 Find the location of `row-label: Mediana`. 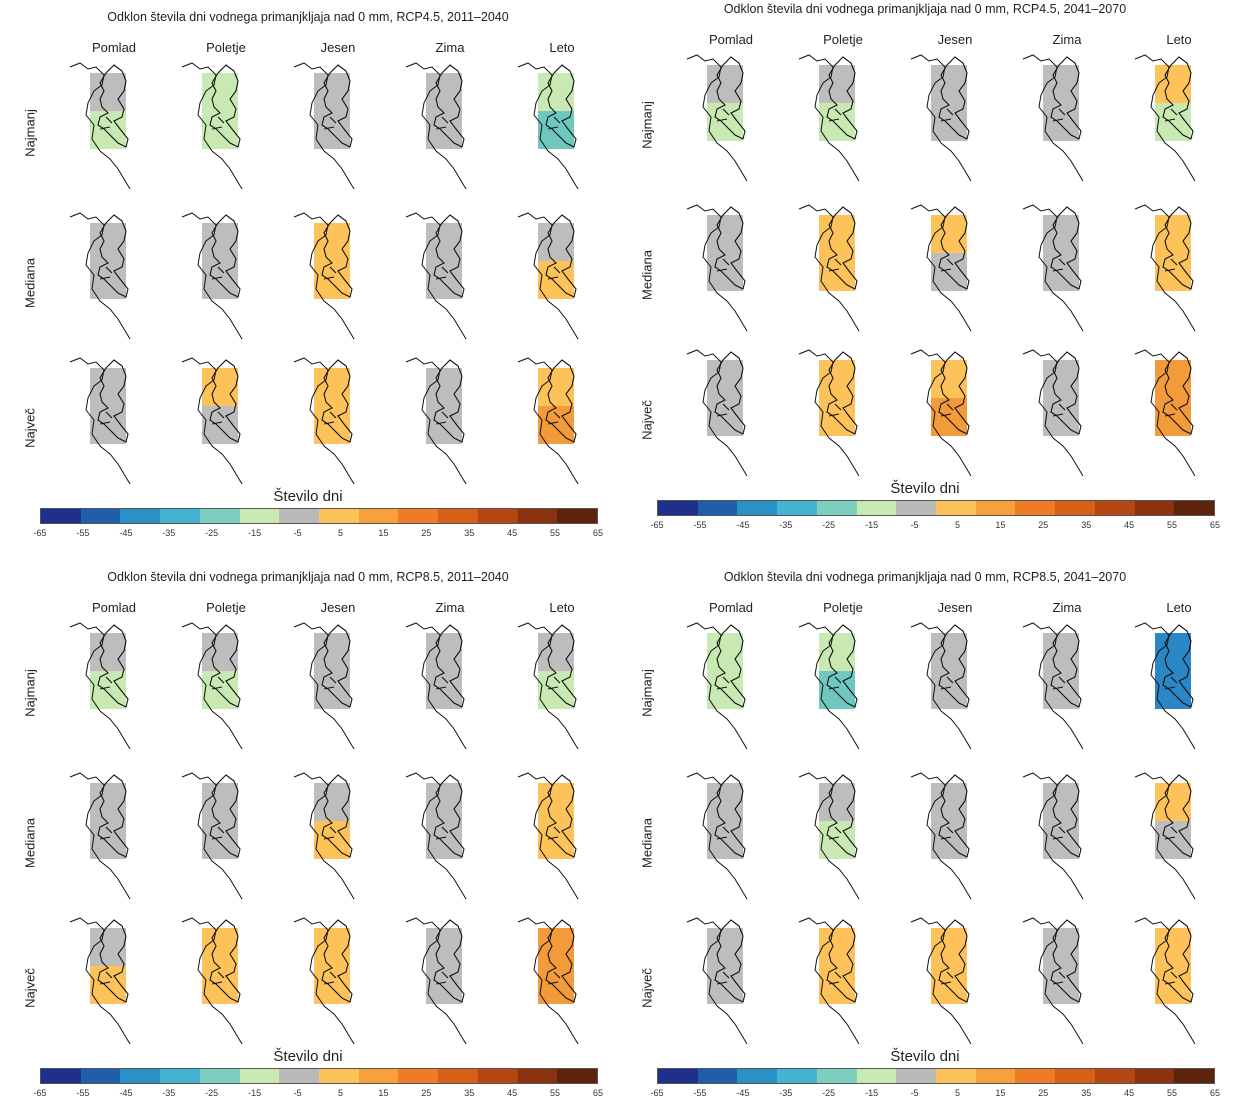

row-label: Mediana is located at coordinates (30, 843).